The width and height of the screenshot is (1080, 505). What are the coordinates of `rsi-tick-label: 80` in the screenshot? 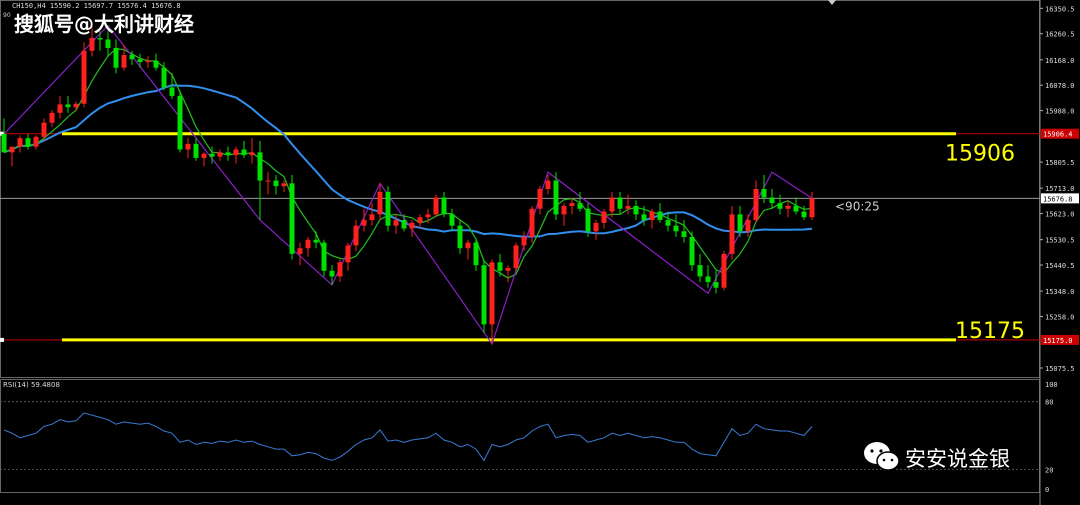 It's located at (1049, 403).